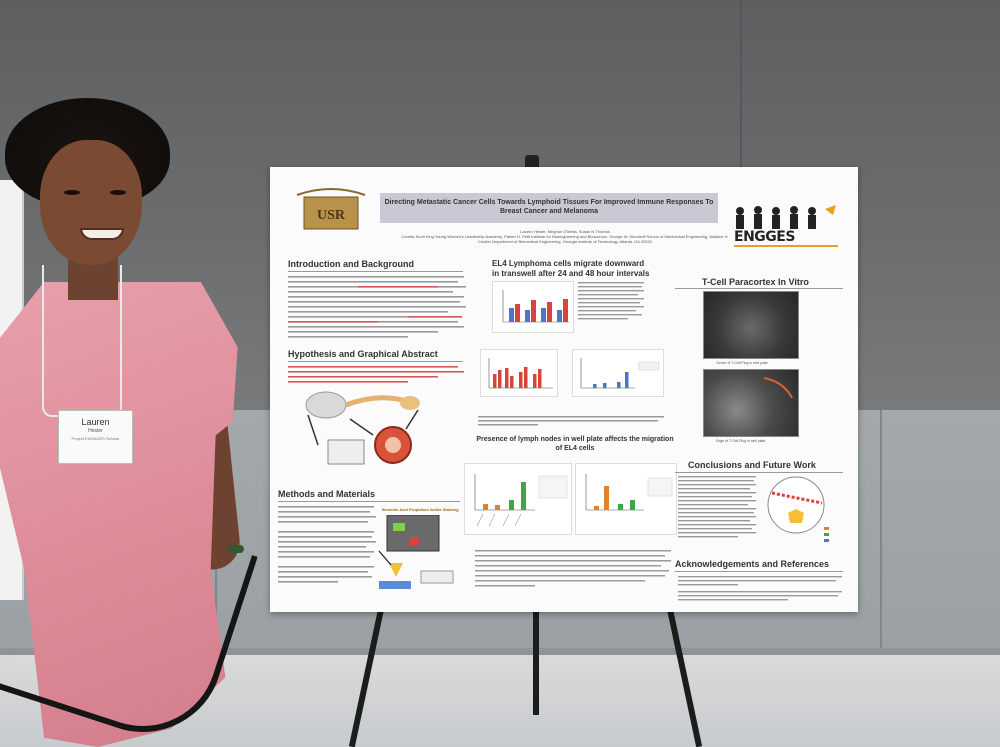 The image size is (1000, 747). What do you see at coordinates (102, 234) in the screenshot?
I see `smile` at bounding box center [102, 234].